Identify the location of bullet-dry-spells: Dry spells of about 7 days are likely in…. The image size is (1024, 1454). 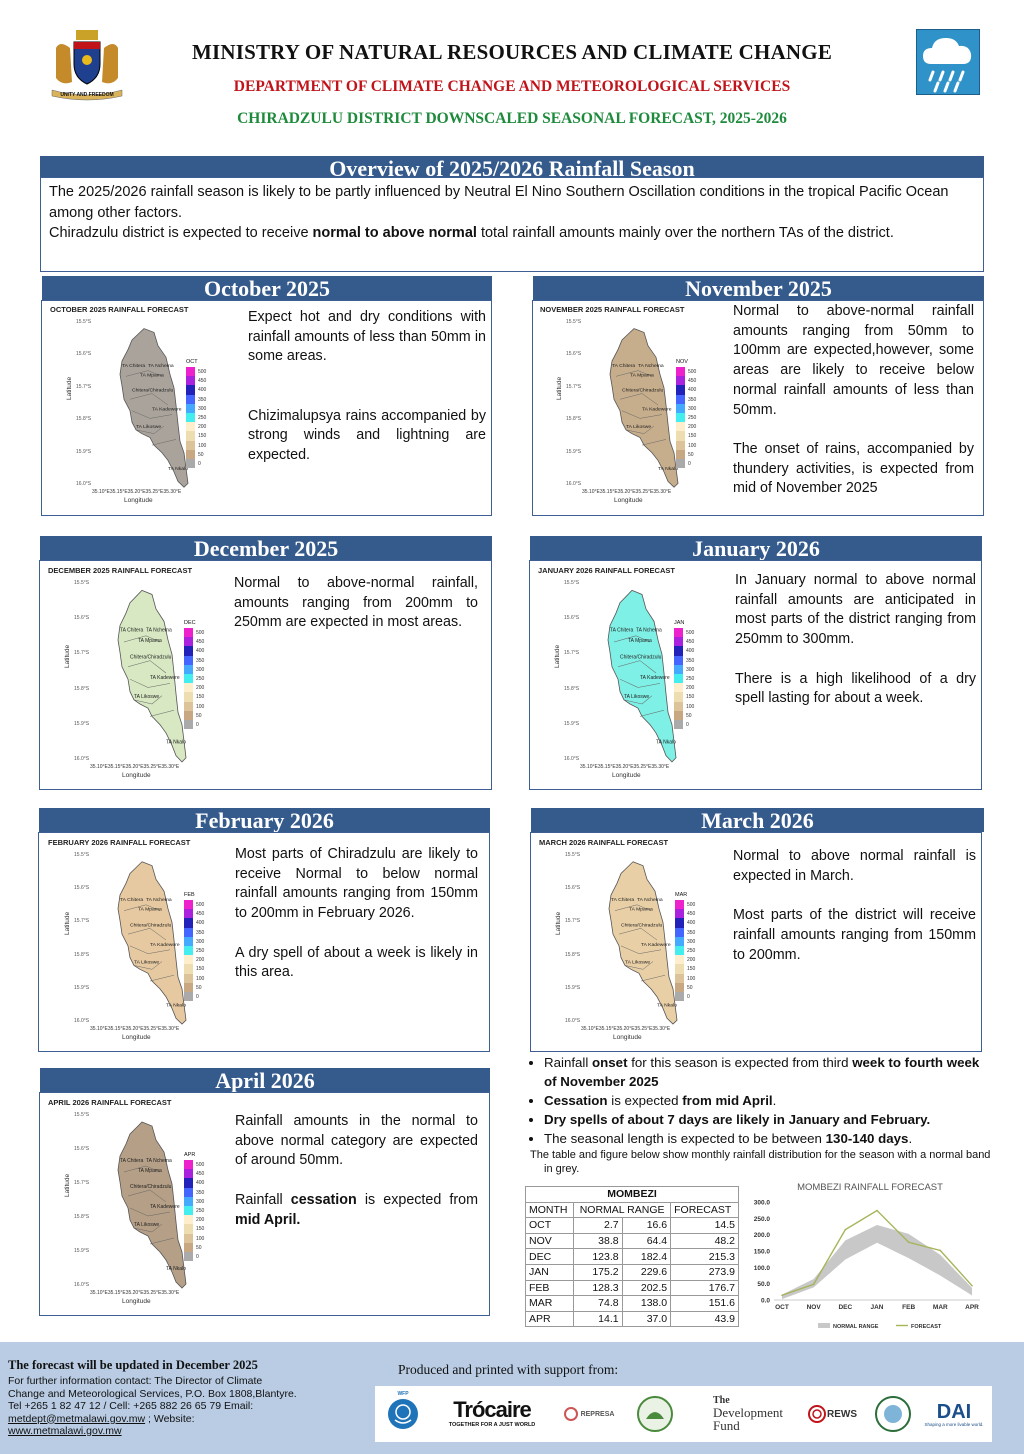
(769, 1119).